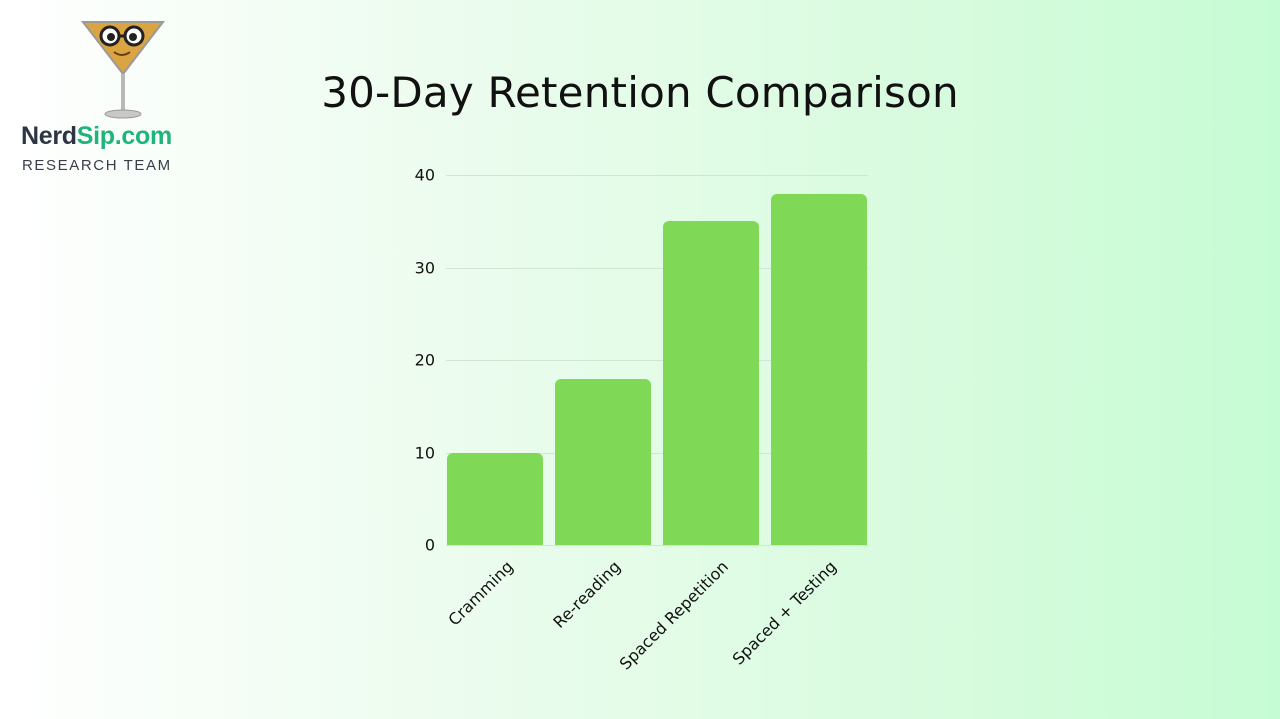 The image size is (1280, 719). I want to click on y-tick-label: 30, so click(424, 267).